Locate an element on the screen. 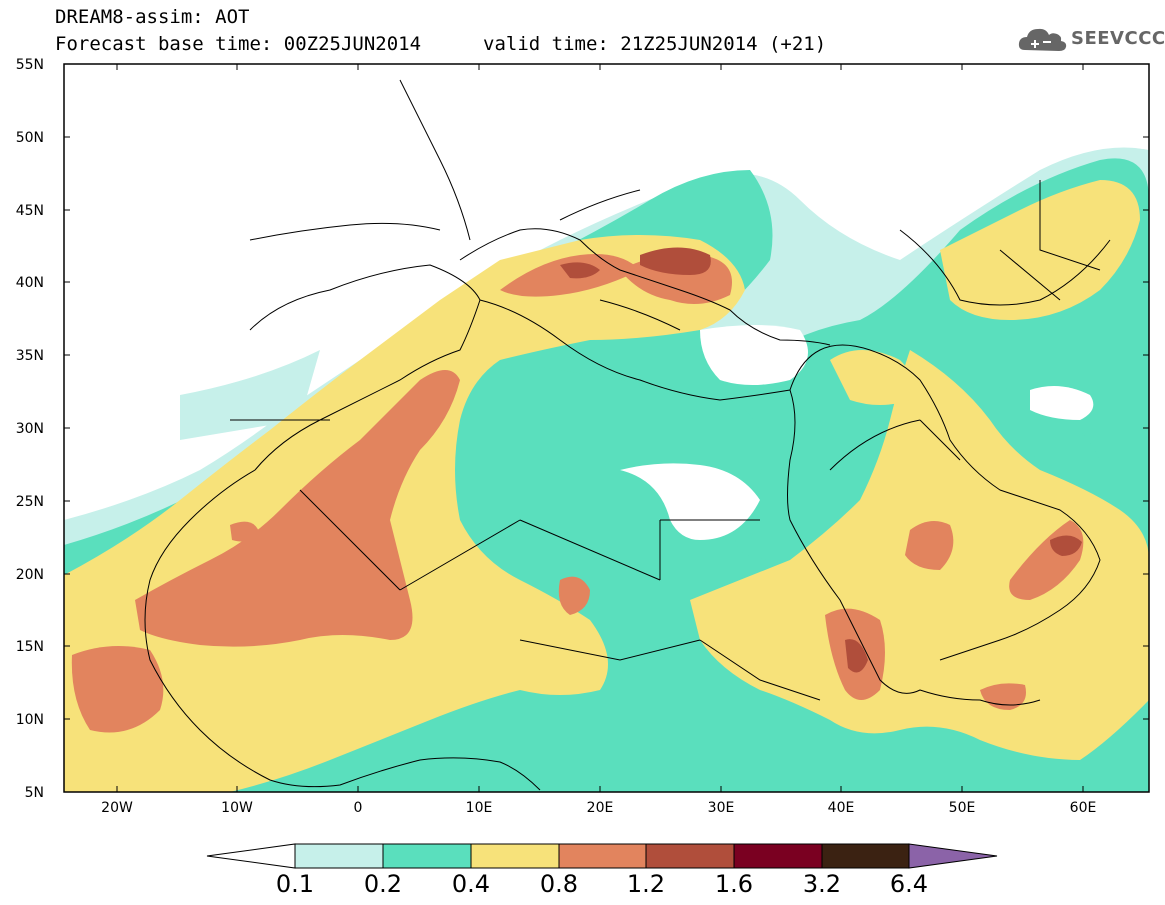 This screenshot has width=1165, height=905. colorbar-label: 0.2 is located at coordinates (383, 884).